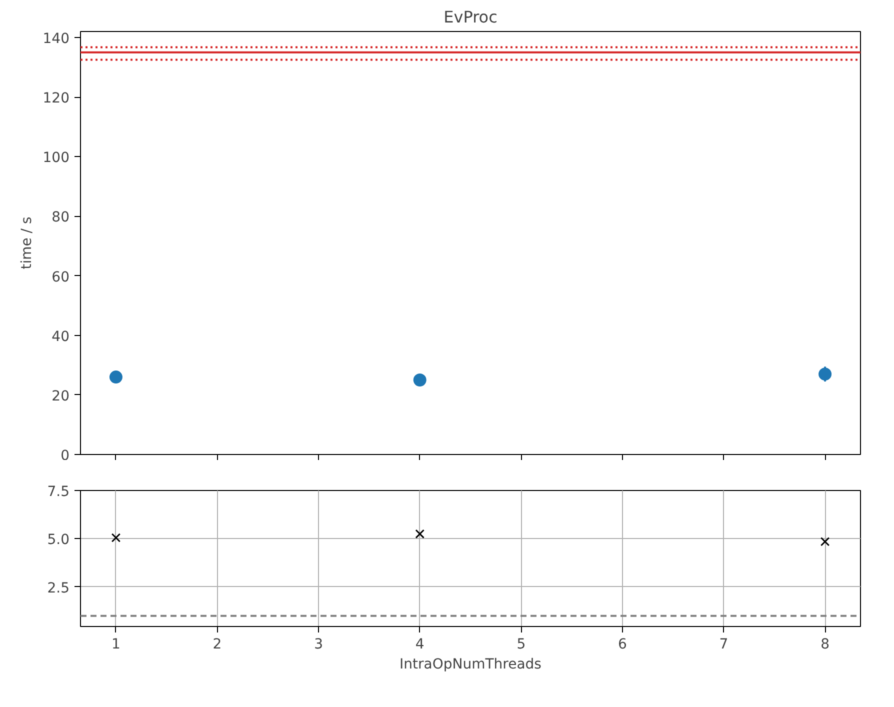 The image size is (894, 707). I want to click on y-tick-label: 60, so click(61, 277).